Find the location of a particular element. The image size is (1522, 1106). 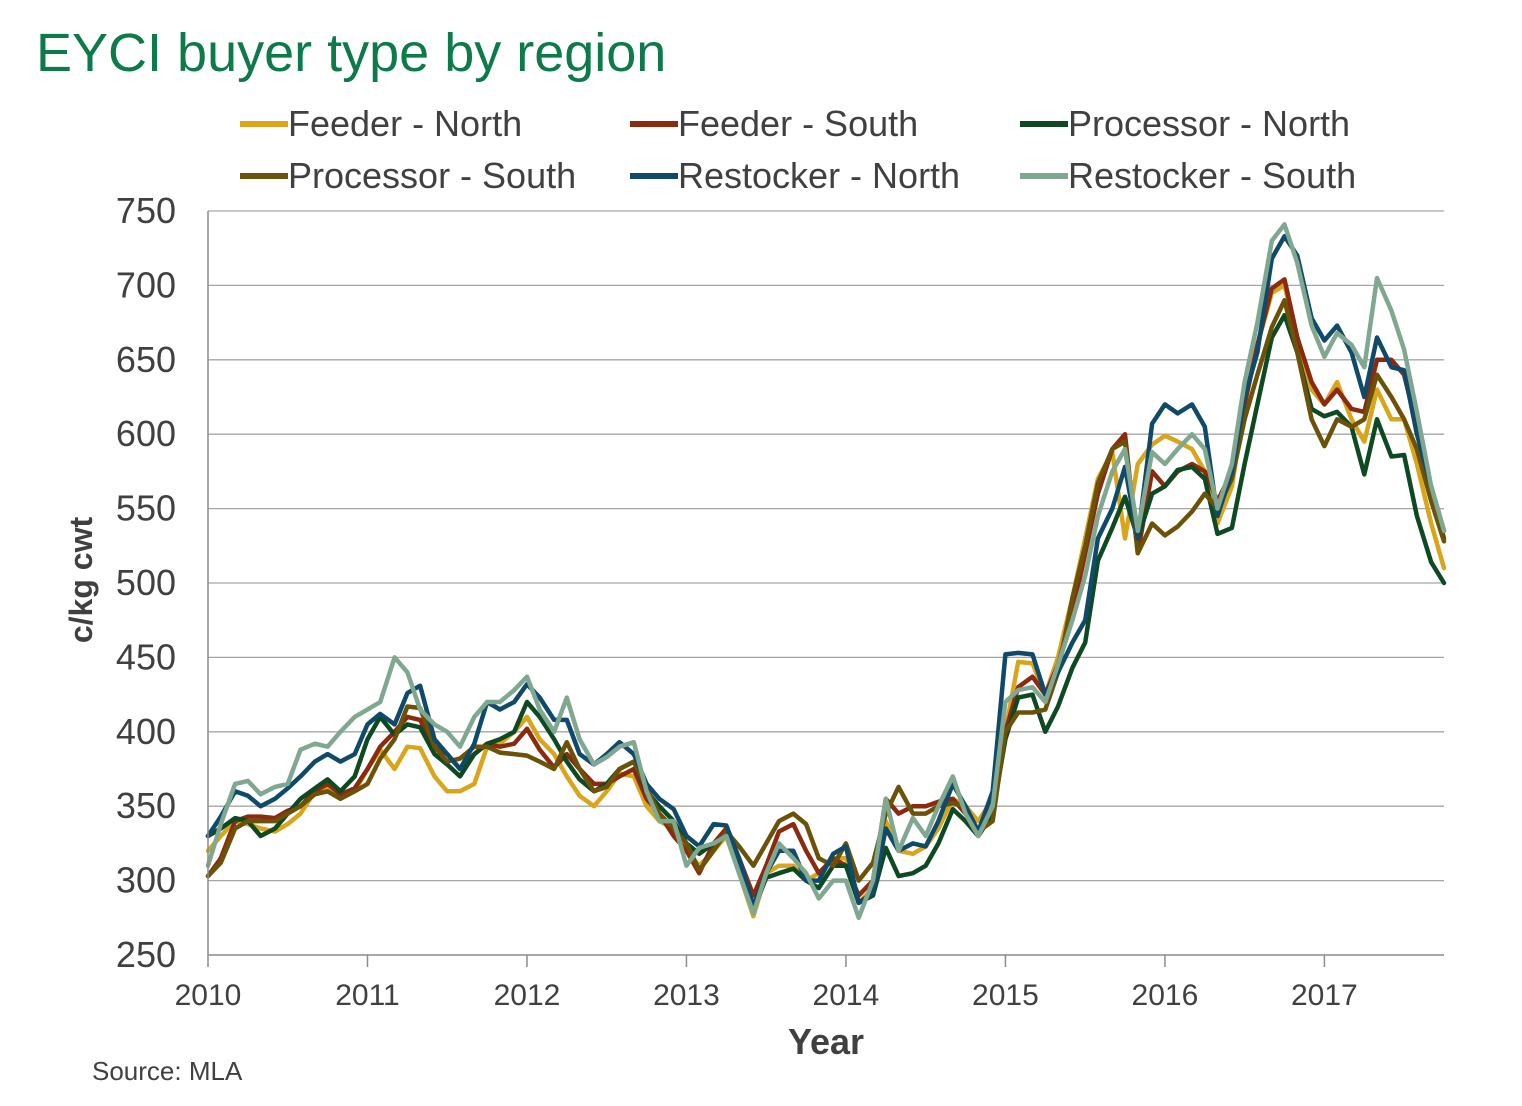

source-note: Source: MLA is located at coordinates (167, 1071).